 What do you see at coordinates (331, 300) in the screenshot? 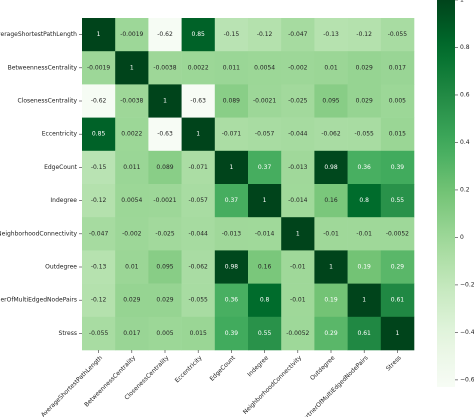
I see `cell-value-label: 0.19` at bounding box center [331, 300].